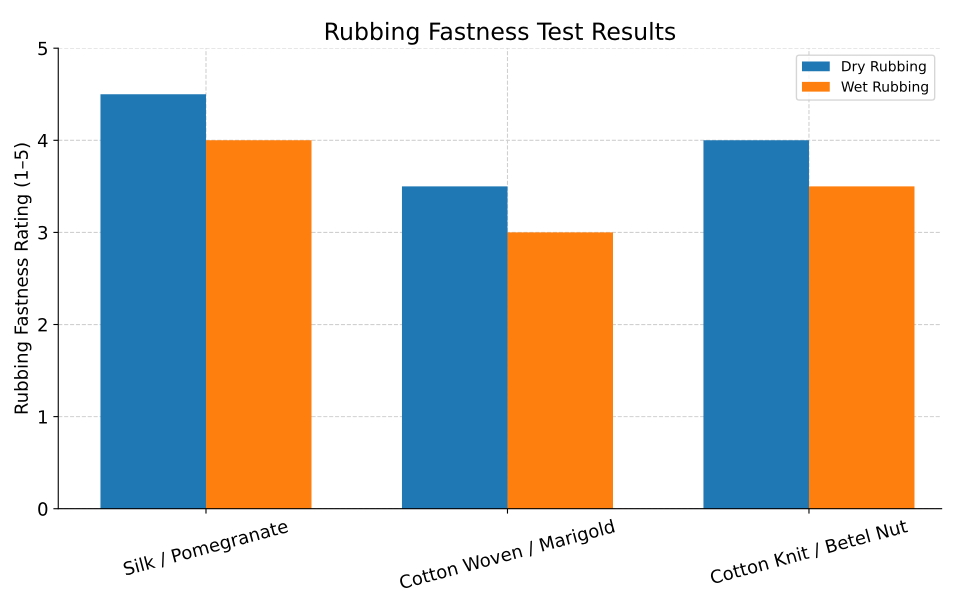 The height and width of the screenshot is (595, 955). I want to click on y-axis-title: Rubbing Fastness Rating (1–5), so click(23, 278).